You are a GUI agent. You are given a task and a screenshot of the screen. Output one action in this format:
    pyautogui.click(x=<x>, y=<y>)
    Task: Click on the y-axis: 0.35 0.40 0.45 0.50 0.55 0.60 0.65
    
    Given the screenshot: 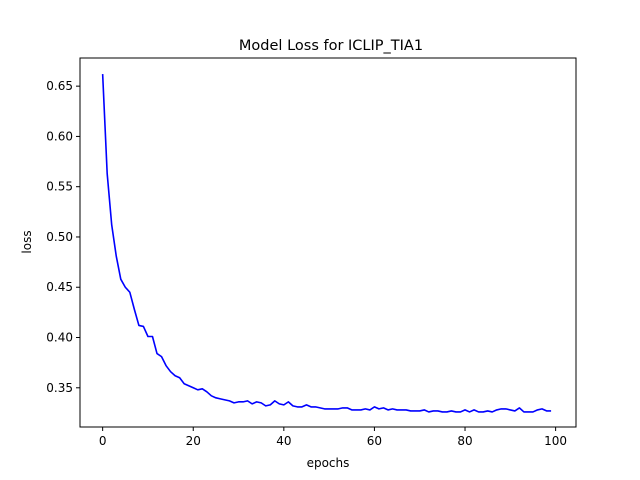 What is the action you would take?
    pyautogui.click(x=63, y=237)
    